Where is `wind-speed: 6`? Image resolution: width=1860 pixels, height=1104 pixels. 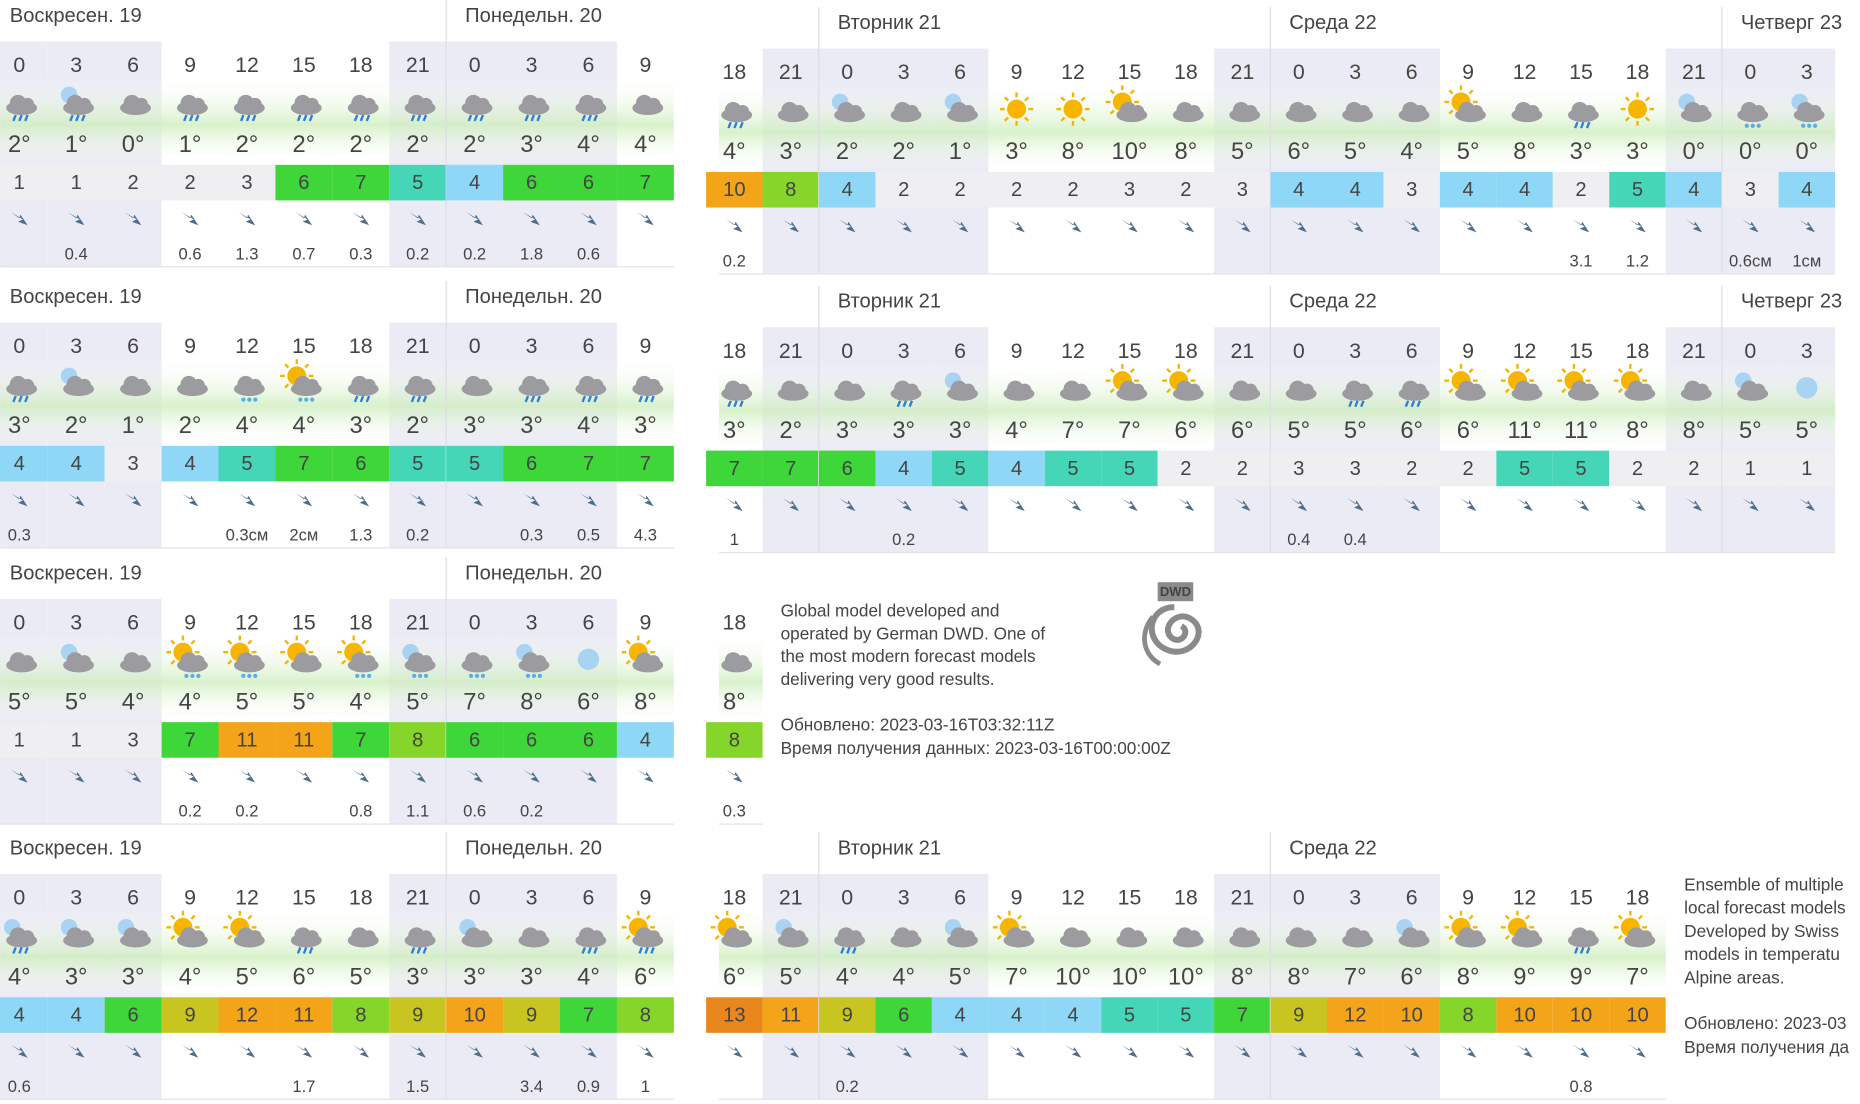 wind-speed: 6 is located at coordinates (303, 183).